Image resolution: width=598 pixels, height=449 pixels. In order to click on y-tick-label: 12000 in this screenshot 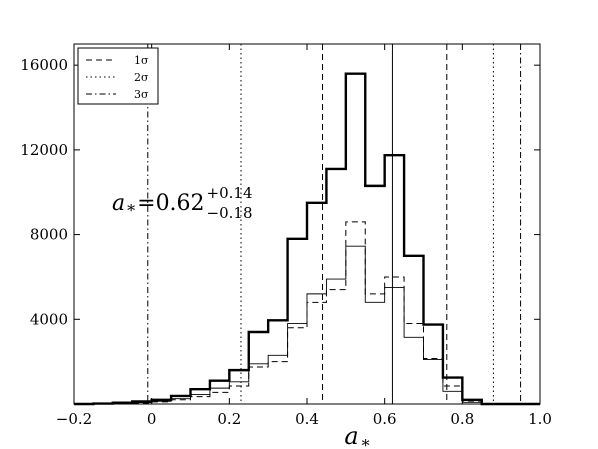, I will do `click(44, 150)`.